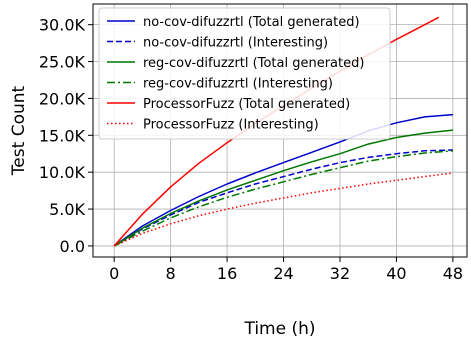 This screenshot has width=471, height=339. Describe the element at coordinates (251, 22) in the screenshot. I see `legend-label: no-cov-difuzzrtl (Total generated)` at that location.